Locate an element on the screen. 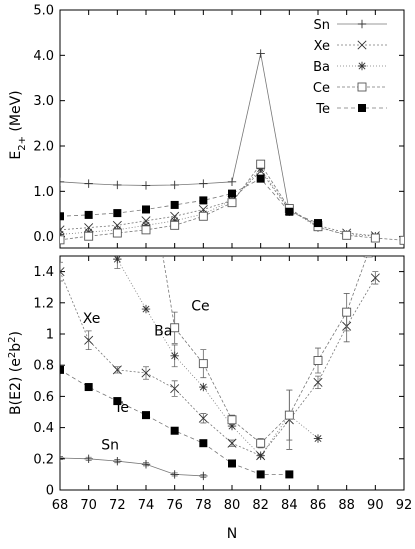 This screenshot has height=549, width=415. x-tick-label: 86 is located at coordinates (318, 505).